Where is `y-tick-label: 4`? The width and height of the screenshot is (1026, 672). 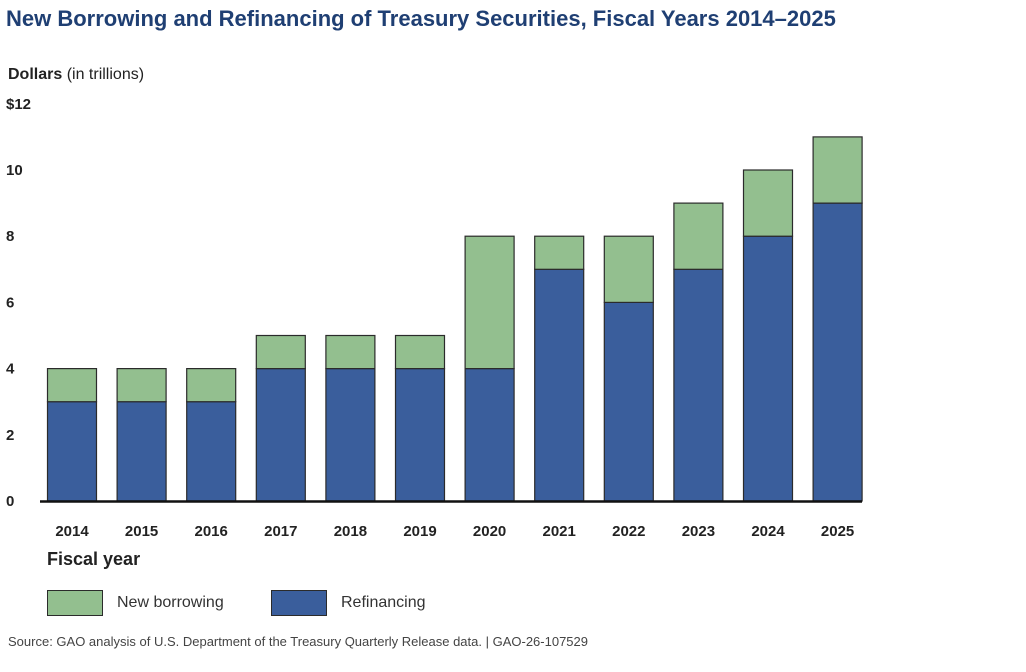
y-tick-label: 4 is located at coordinates (10, 369).